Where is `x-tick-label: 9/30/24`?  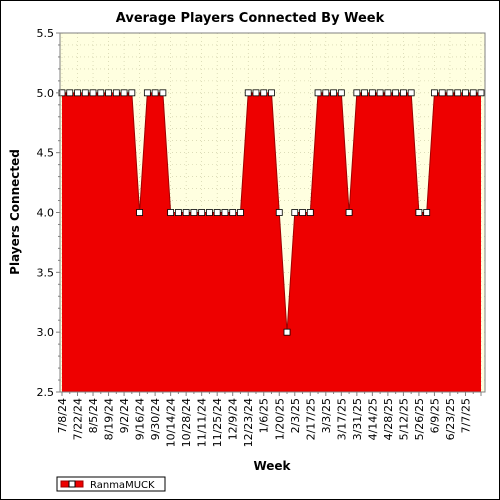
x-tick-label: 9/30/24 is located at coordinates (155, 419).